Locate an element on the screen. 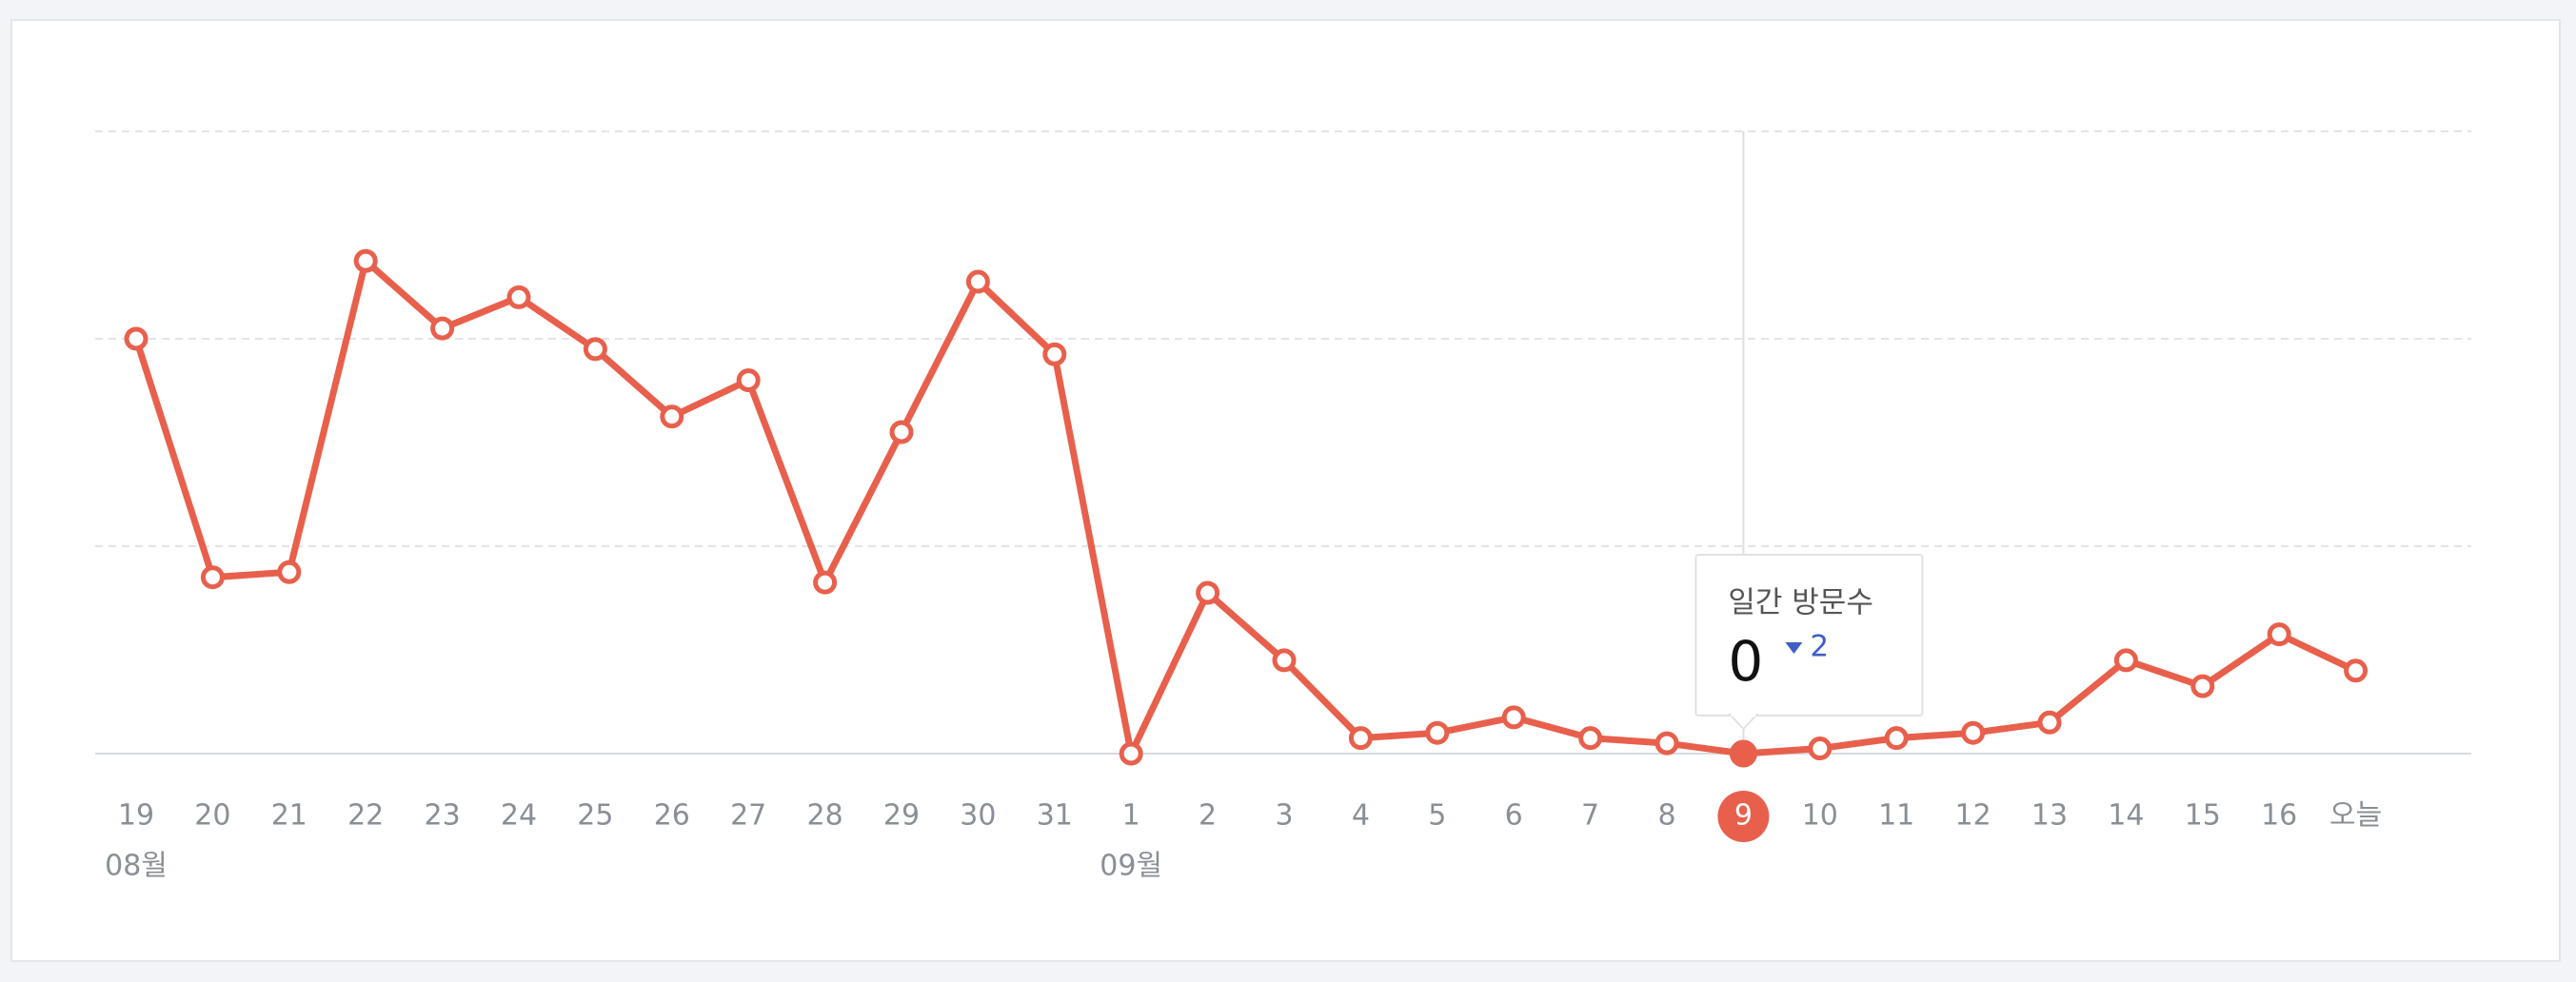 This screenshot has height=982, width=2576. x-tick-label: 30 is located at coordinates (978, 816).